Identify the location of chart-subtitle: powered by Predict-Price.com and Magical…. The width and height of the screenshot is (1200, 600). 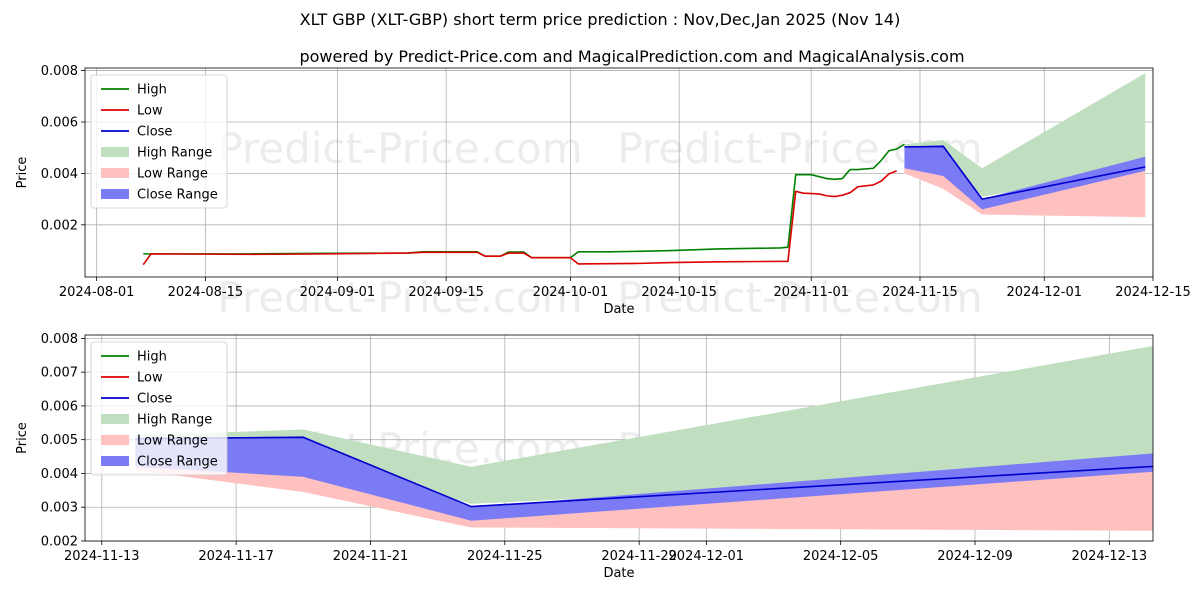
(631, 56).